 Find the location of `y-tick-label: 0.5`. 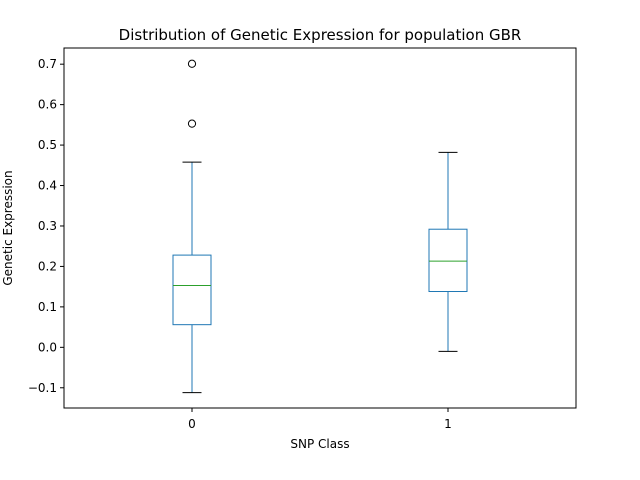

y-tick-label: 0.5 is located at coordinates (47, 145).